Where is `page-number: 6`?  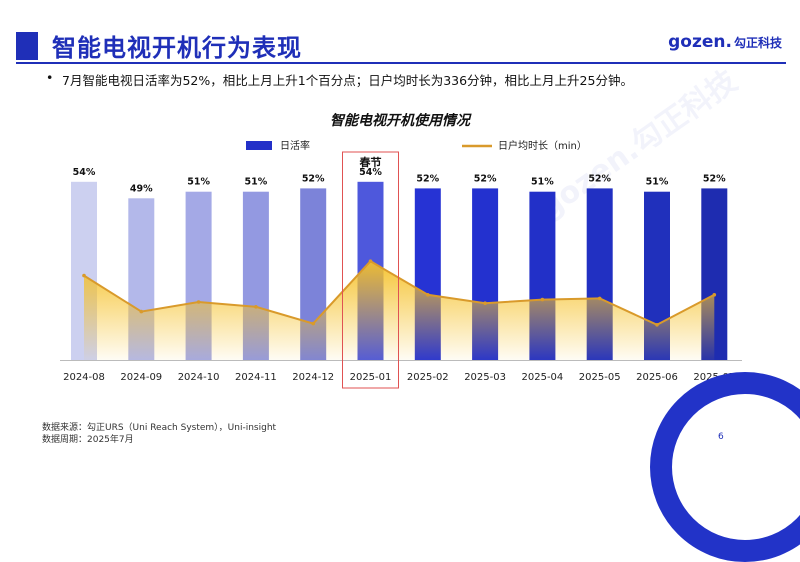 page-number: 6 is located at coordinates (721, 437).